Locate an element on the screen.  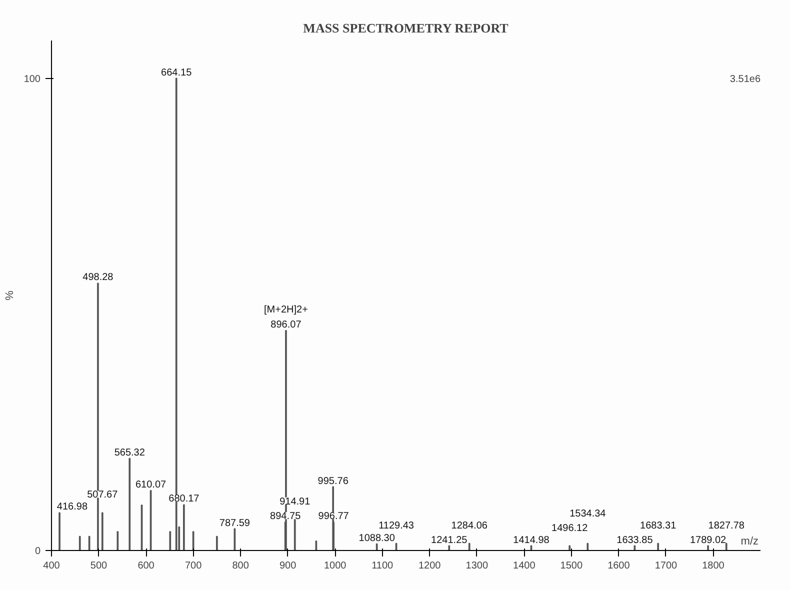
x-tick-label: 1500 is located at coordinates (571, 566).